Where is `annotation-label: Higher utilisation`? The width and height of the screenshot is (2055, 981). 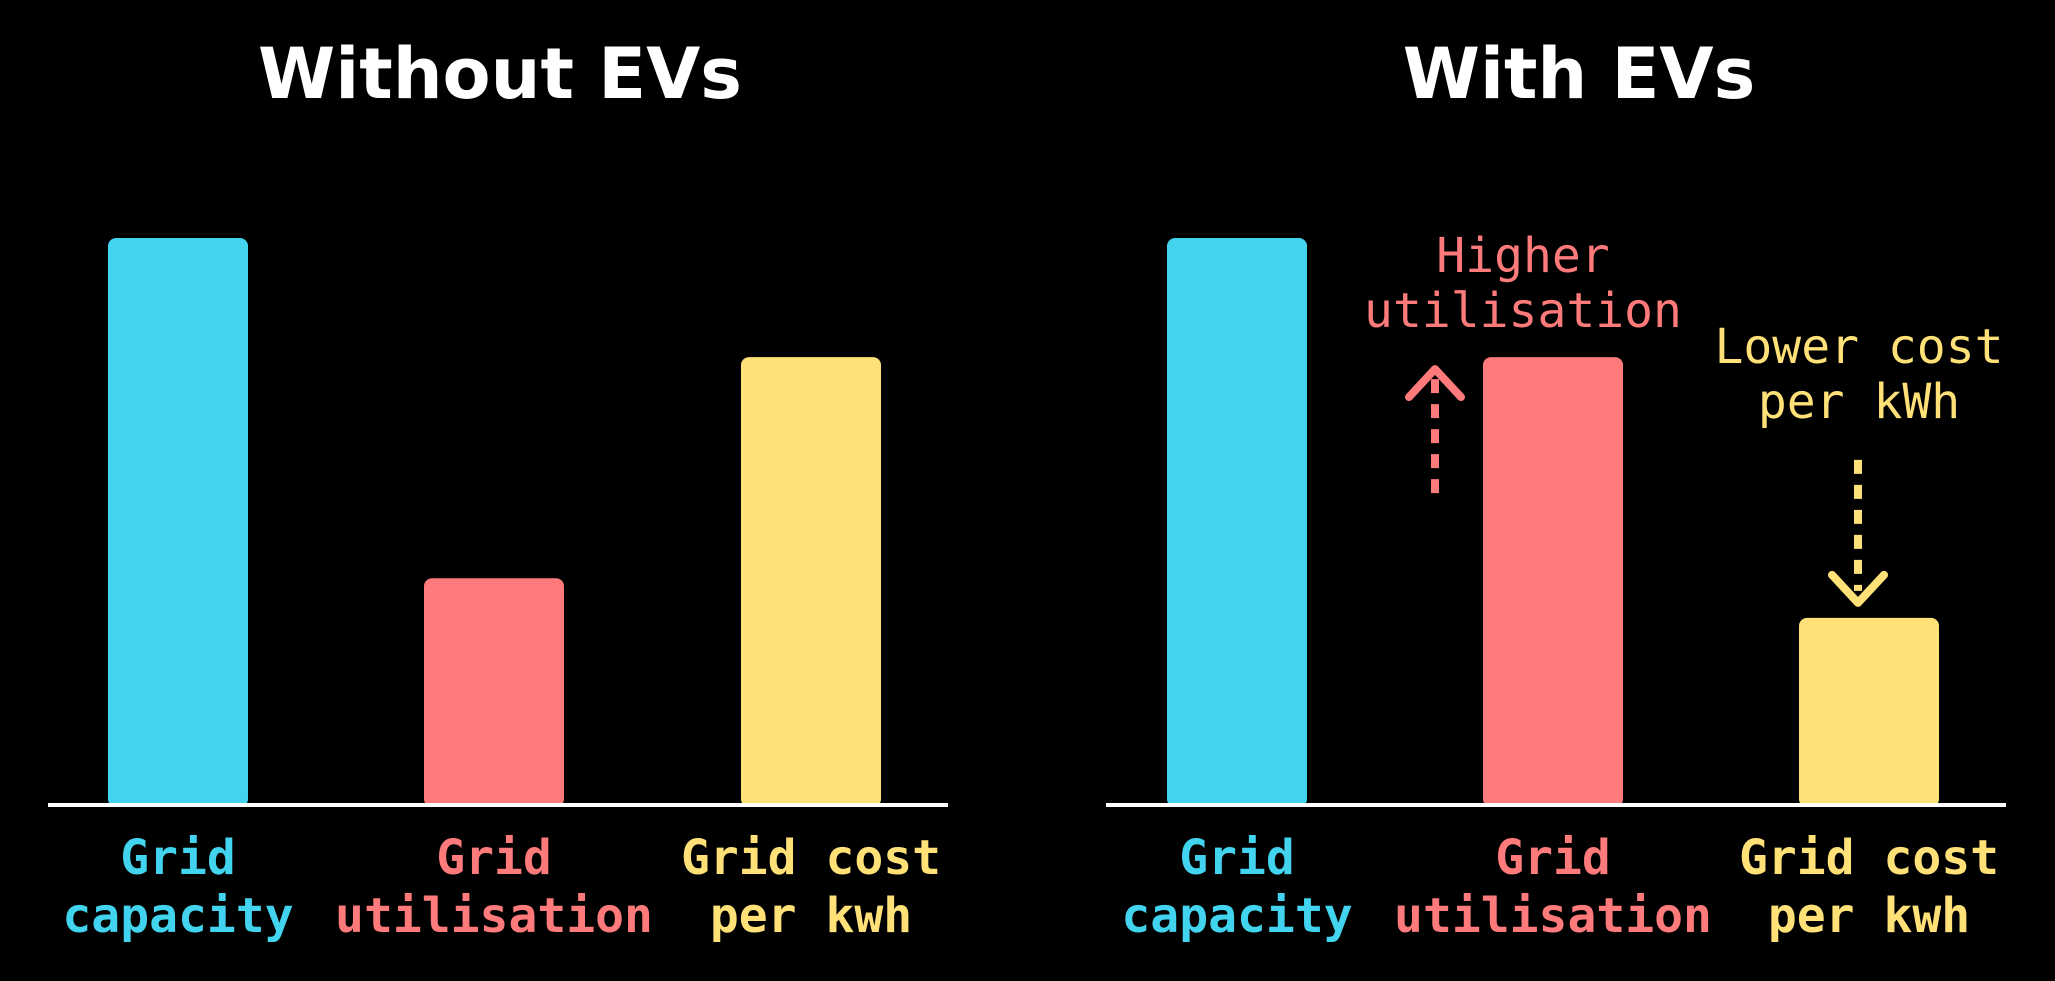 annotation-label: Higher utilisation is located at coordinates (1523, 283).